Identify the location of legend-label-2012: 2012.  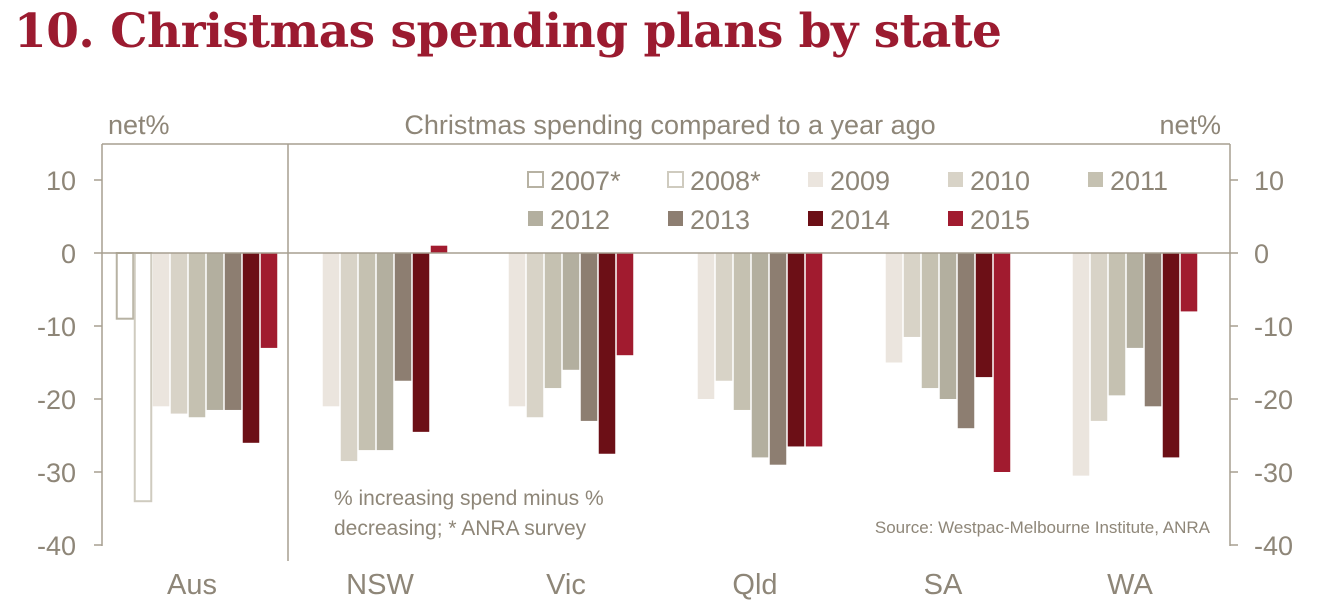
(580, 220).